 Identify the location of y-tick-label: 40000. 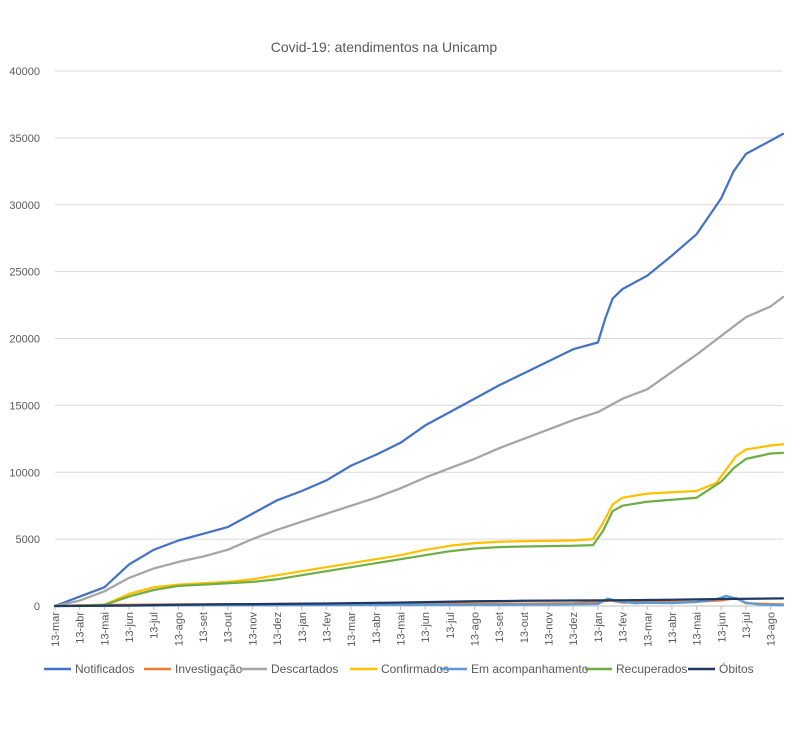
(24, 72).